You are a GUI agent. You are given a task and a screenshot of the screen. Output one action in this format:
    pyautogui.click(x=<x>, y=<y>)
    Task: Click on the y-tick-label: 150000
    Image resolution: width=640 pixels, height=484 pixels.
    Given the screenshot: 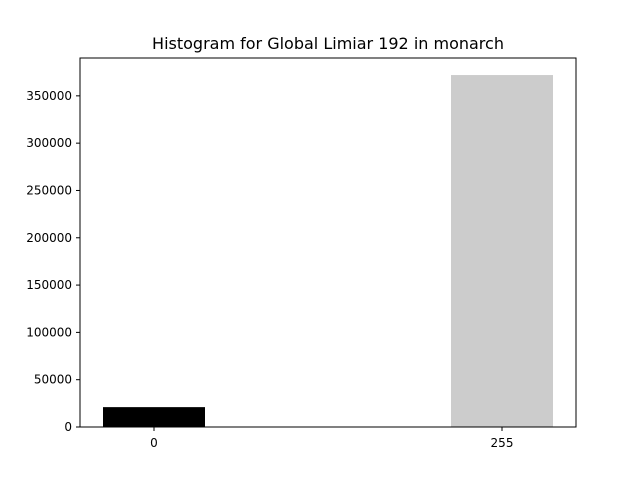 What is the action you would take?
    pyautogui.click(x=49, y=285)
    